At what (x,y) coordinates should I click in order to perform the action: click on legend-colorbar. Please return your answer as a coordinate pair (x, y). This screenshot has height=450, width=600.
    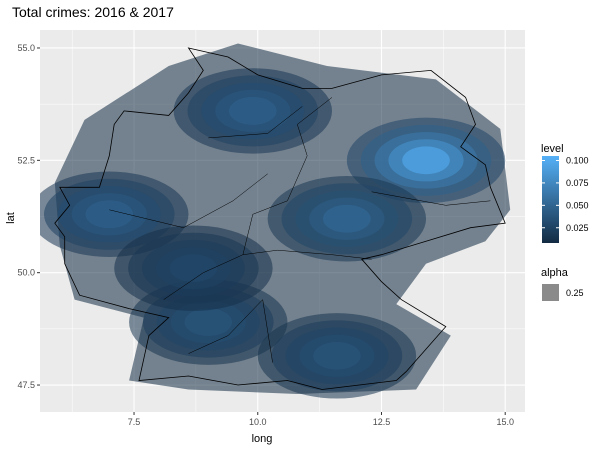
    Looking at the image, I should click on (550, 199).